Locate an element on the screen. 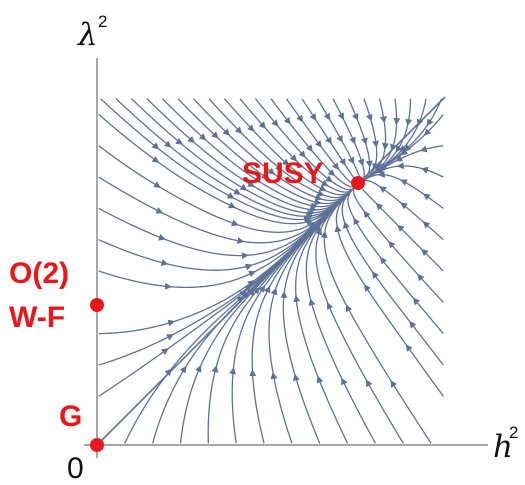 The height and width of the screenshot is (485, 525). gaussian-label: G is located at coordinates (70, 416).